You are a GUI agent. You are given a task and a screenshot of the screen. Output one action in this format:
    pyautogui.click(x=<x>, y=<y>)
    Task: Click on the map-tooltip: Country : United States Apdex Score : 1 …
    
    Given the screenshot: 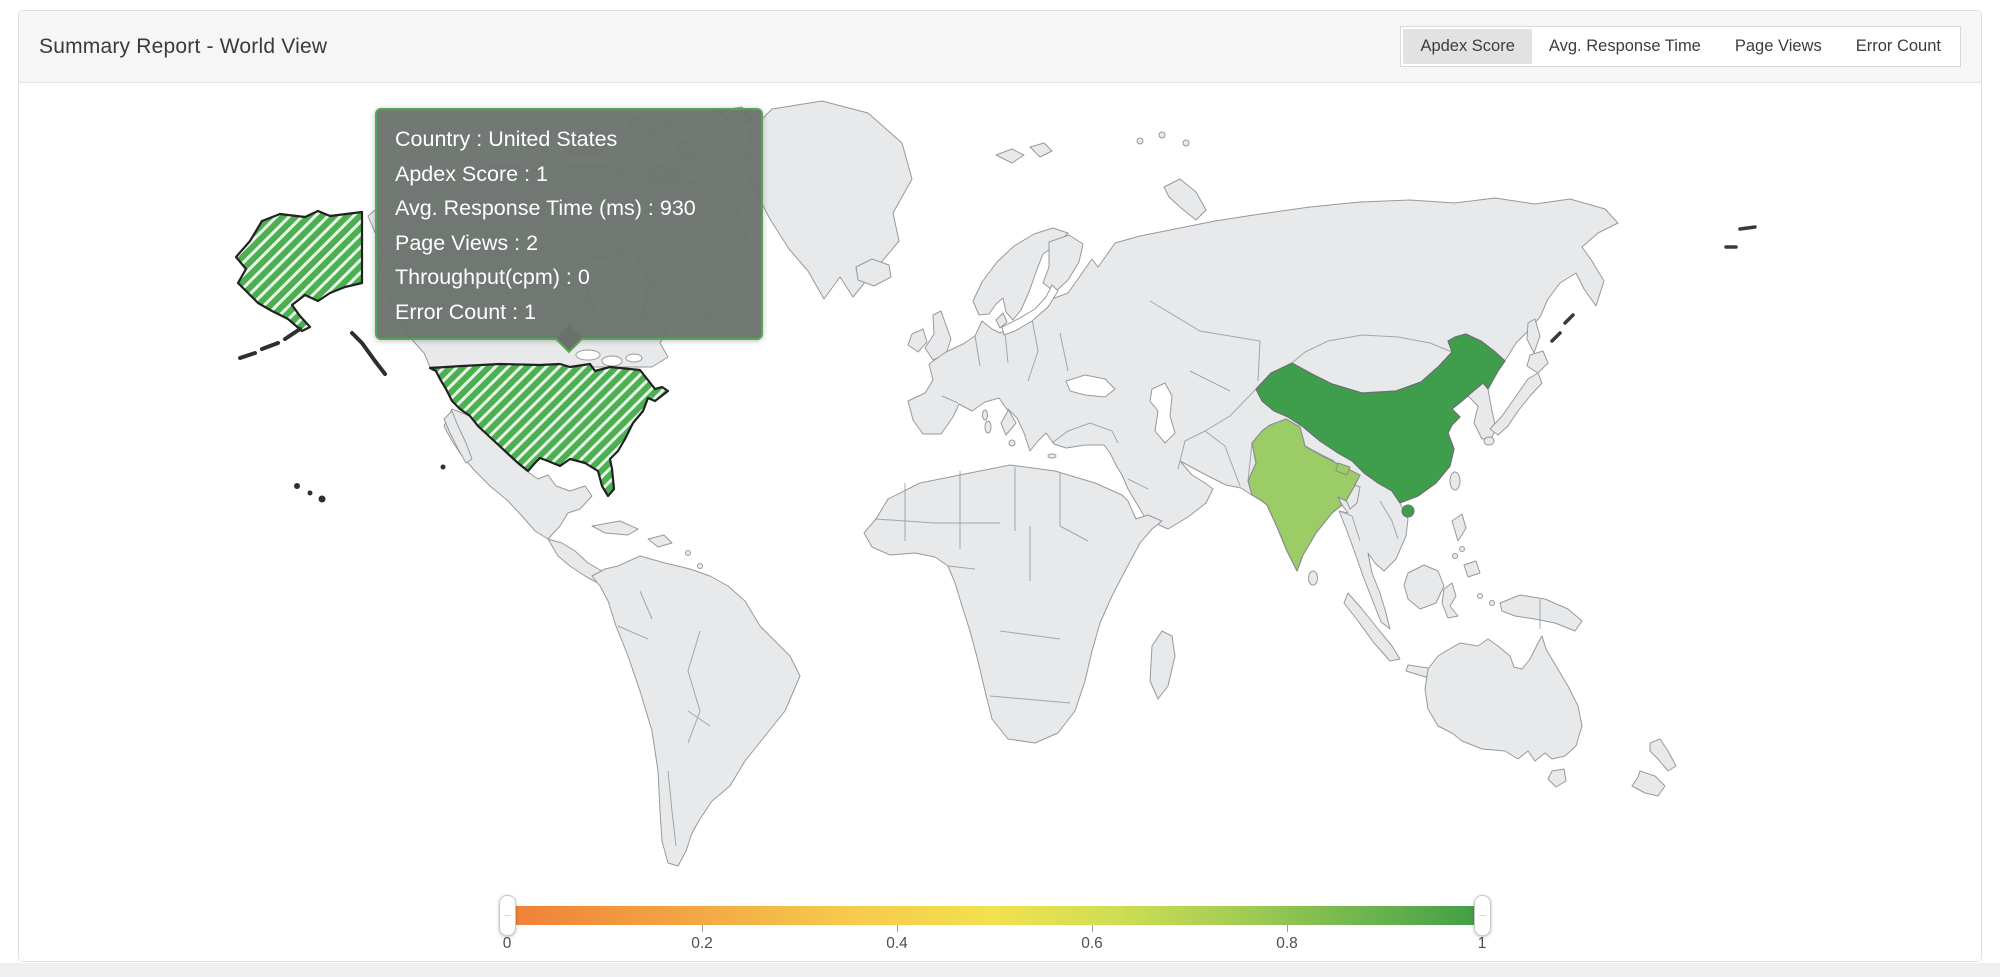 What is the action you would take?
    pyautogui.click(x=569, y=231)
    